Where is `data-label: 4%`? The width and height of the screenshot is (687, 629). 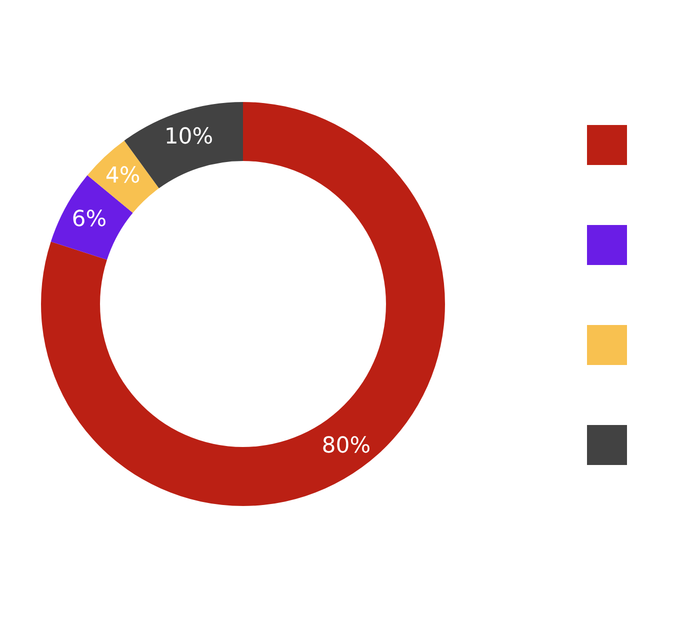 data-label: 4% is located at coordinates (122, 176).